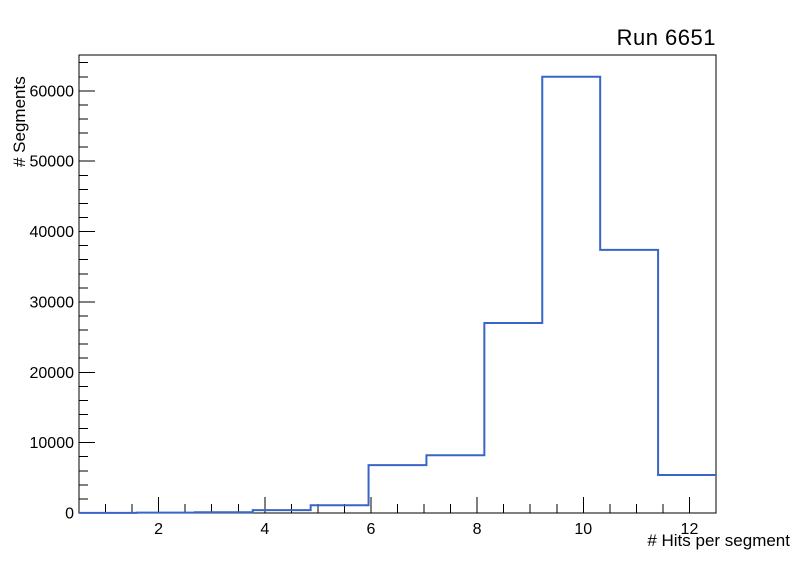 Image resolution: width=796 pixels, height=572 pixels. Describe the element at coordinates (52, 443) in the screenshot. I see `svg-text: 10000` at that location.